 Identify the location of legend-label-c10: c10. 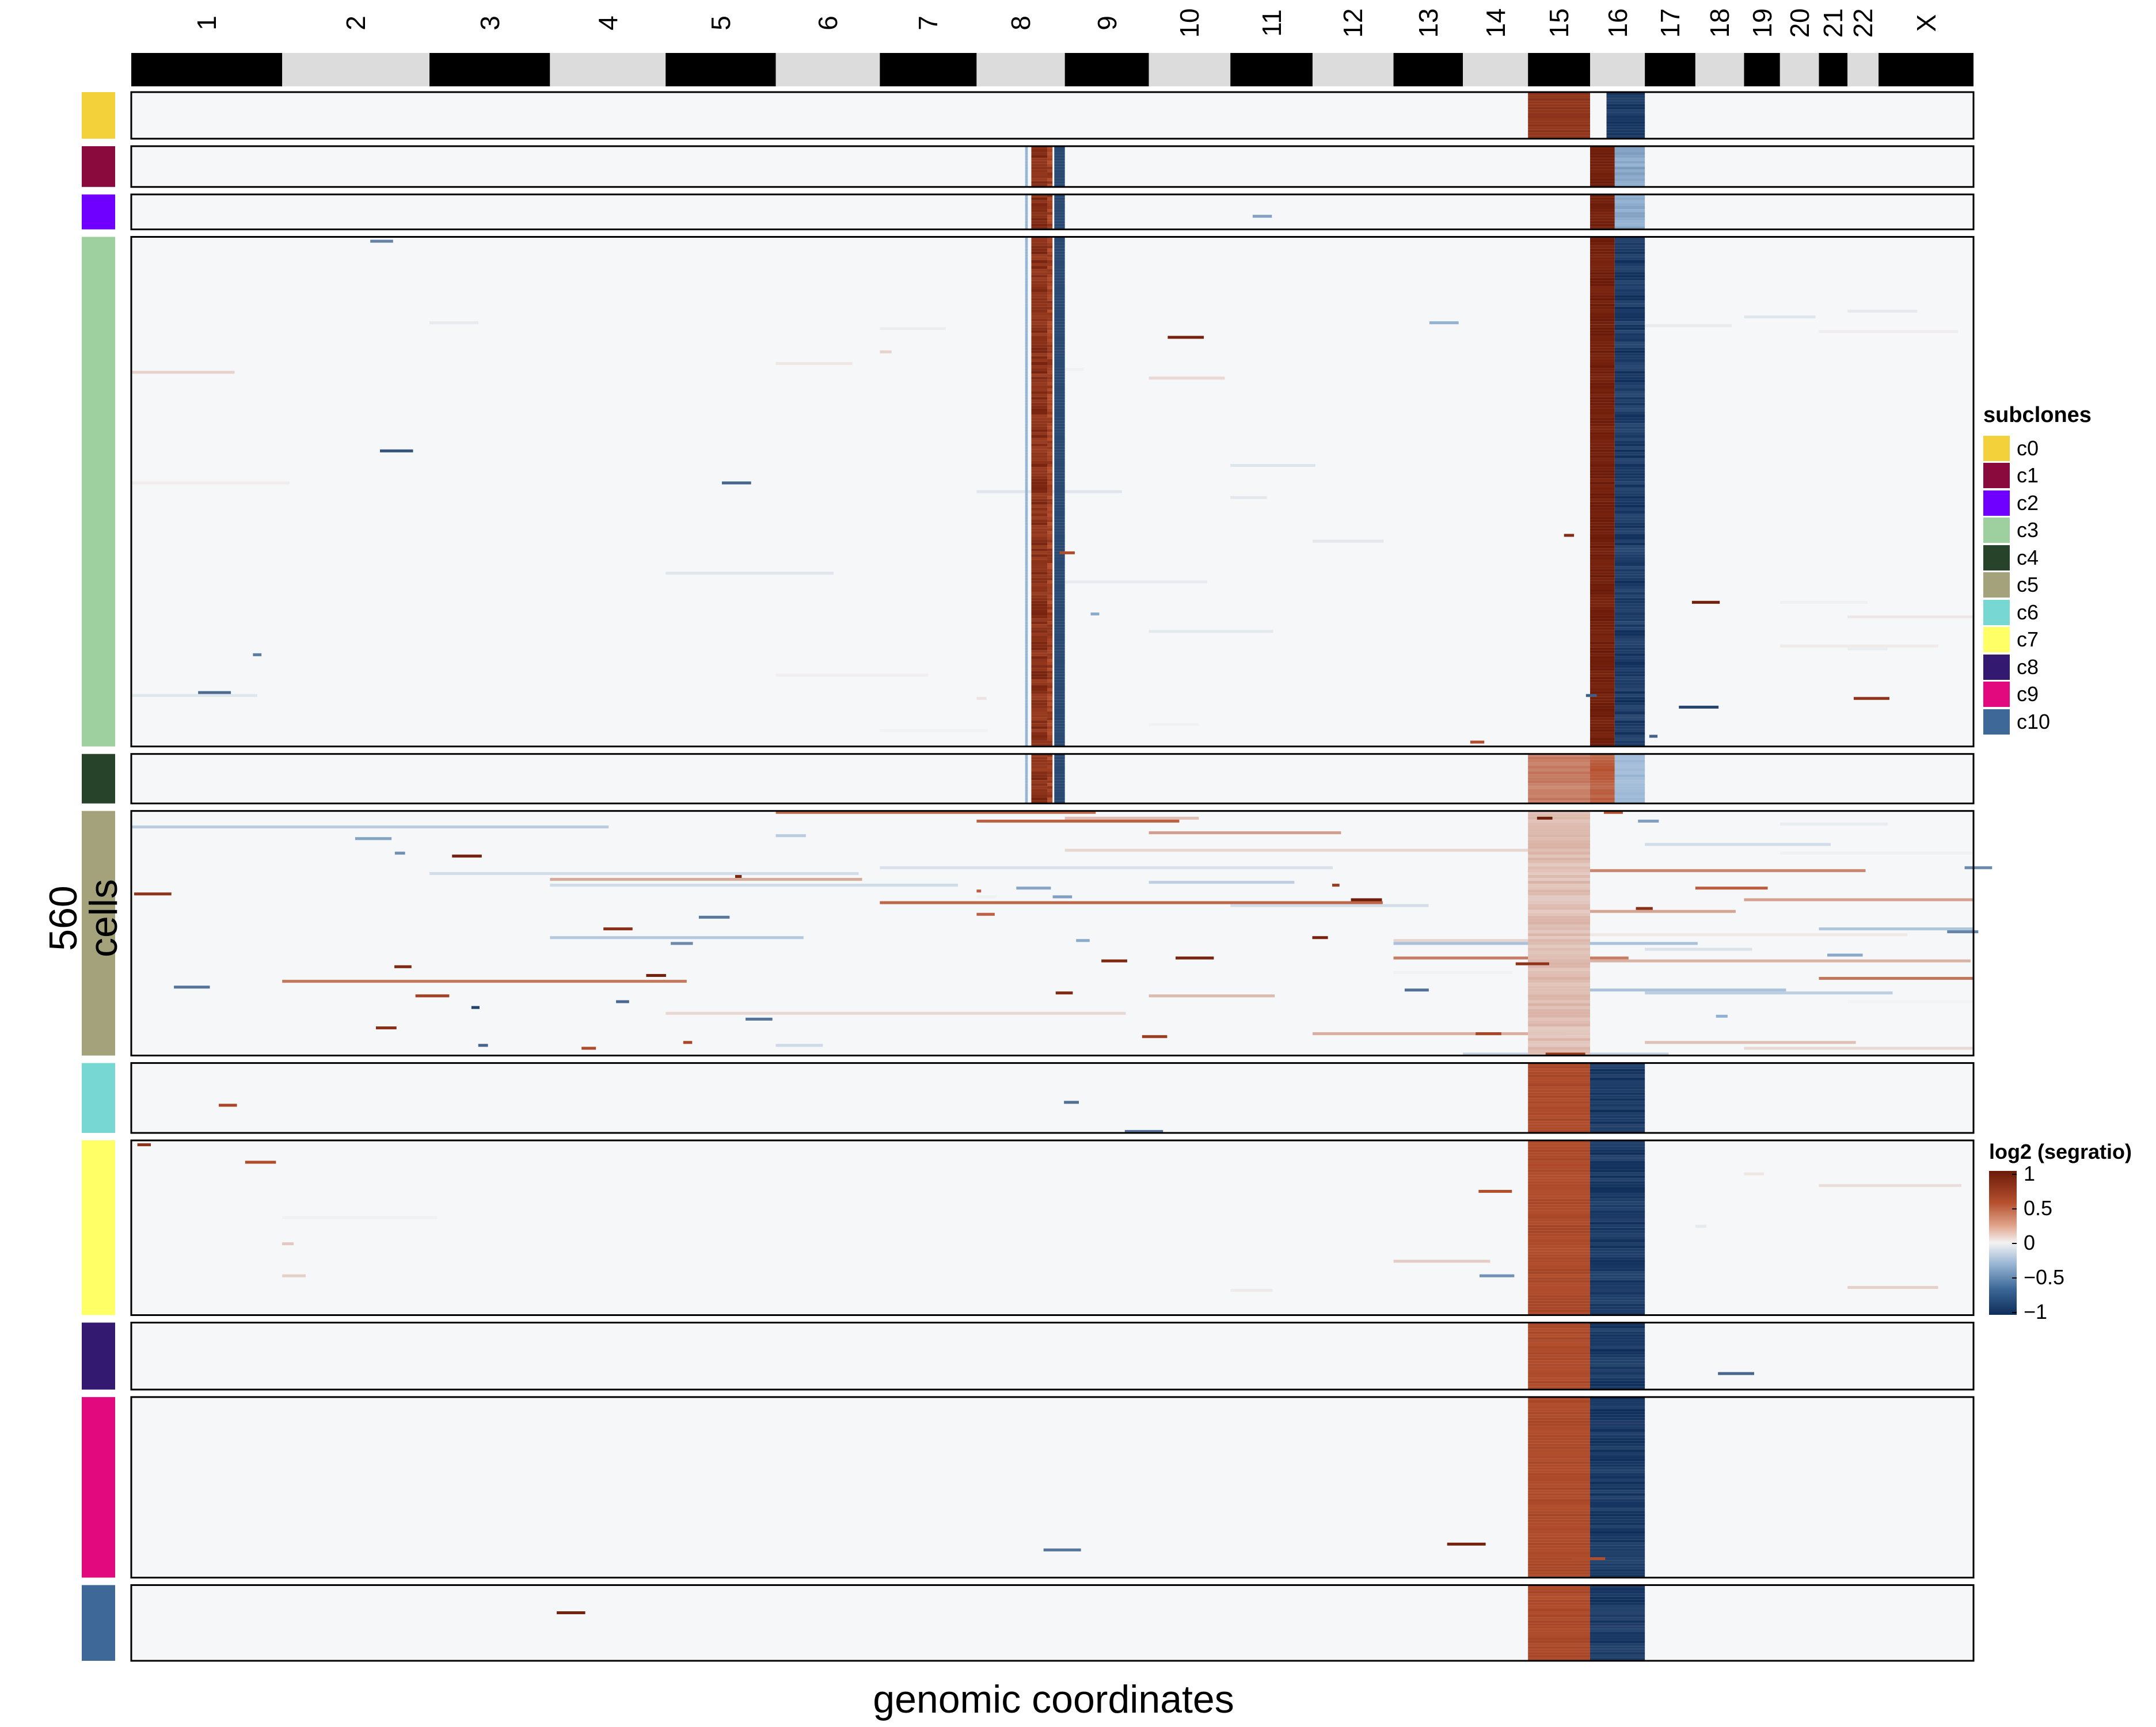
(2034, 721).